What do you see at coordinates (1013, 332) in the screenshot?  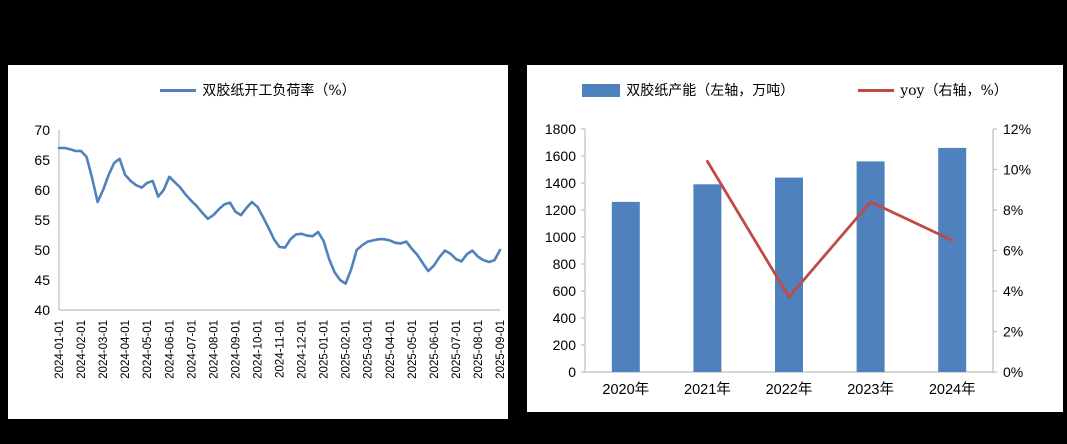 I see `right-y-tick-label: 2%` at bounding box center [1013, 332].